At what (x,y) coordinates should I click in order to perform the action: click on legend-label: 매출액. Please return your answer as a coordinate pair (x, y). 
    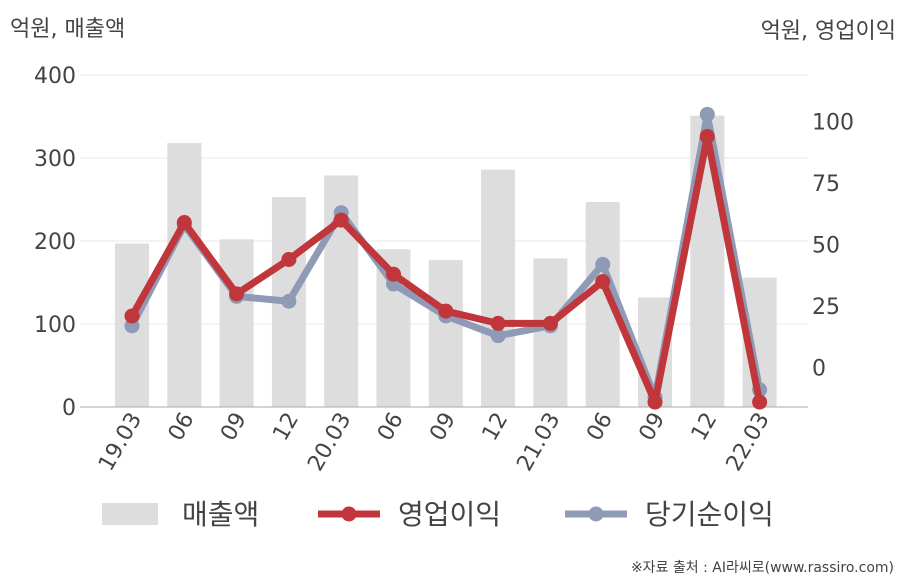
    Looking at the image, I should click on (220, 514).